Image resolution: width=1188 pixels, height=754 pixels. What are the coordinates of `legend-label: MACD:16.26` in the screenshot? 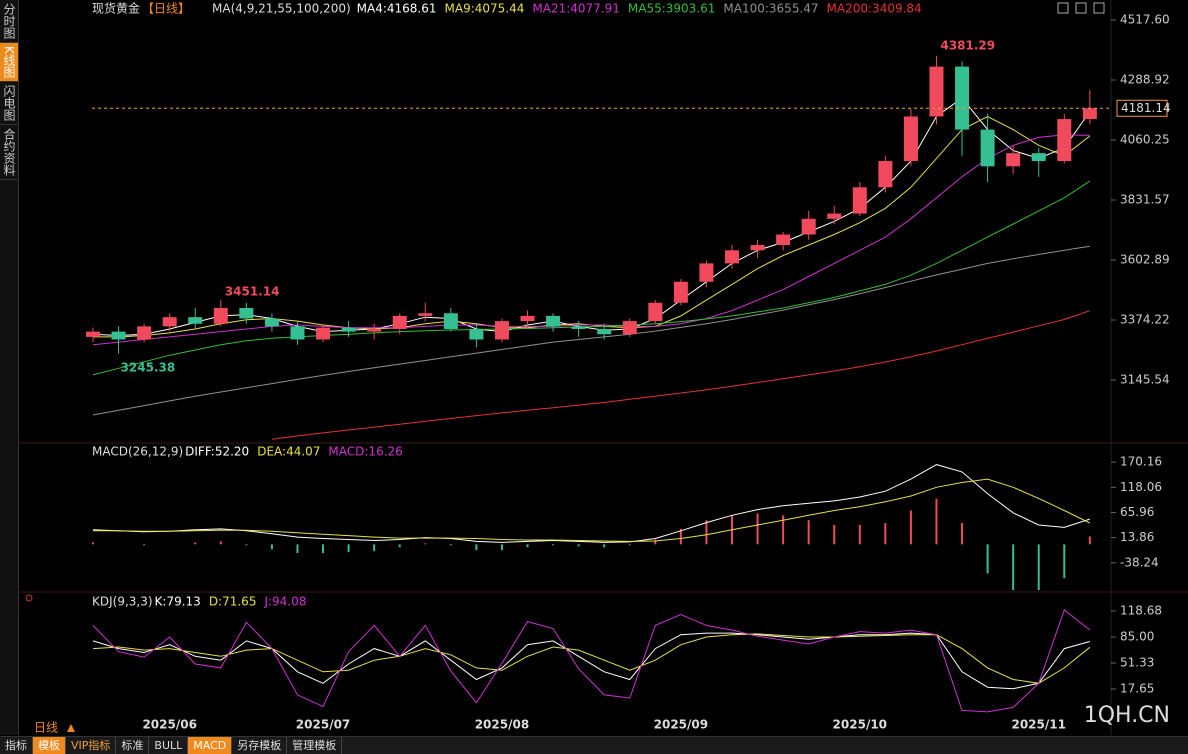 It's located at (365, 452).